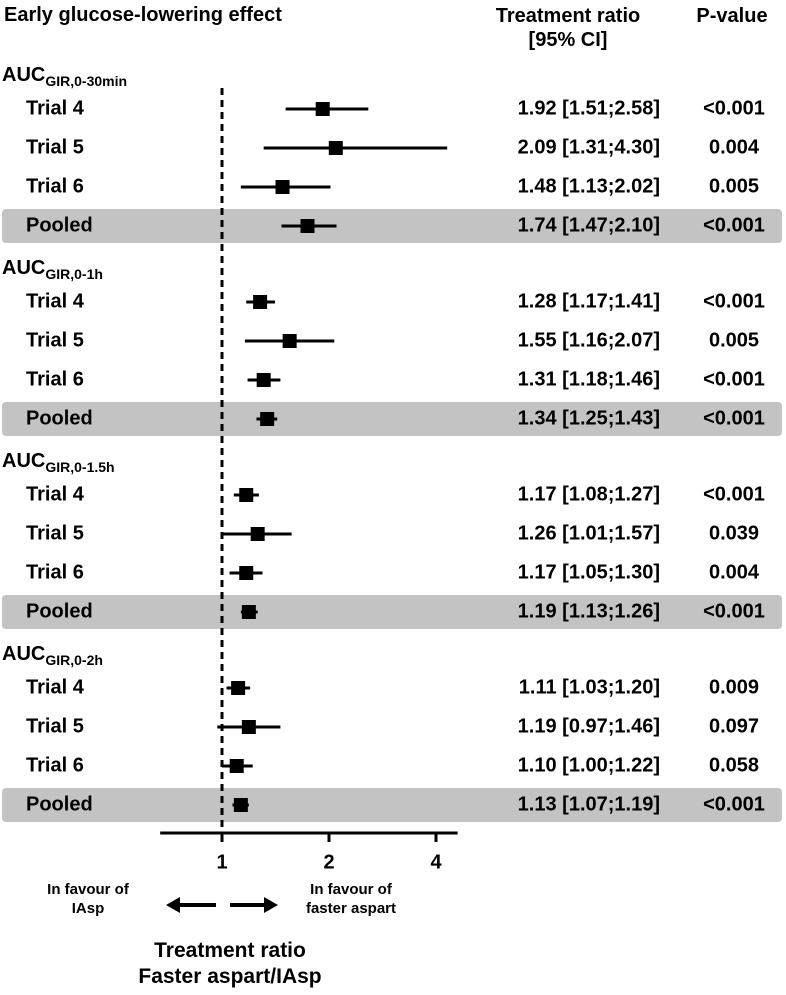 This screenshot has width=786, height=995. I want to click on x-tick-label: 1, so click(221, 862).